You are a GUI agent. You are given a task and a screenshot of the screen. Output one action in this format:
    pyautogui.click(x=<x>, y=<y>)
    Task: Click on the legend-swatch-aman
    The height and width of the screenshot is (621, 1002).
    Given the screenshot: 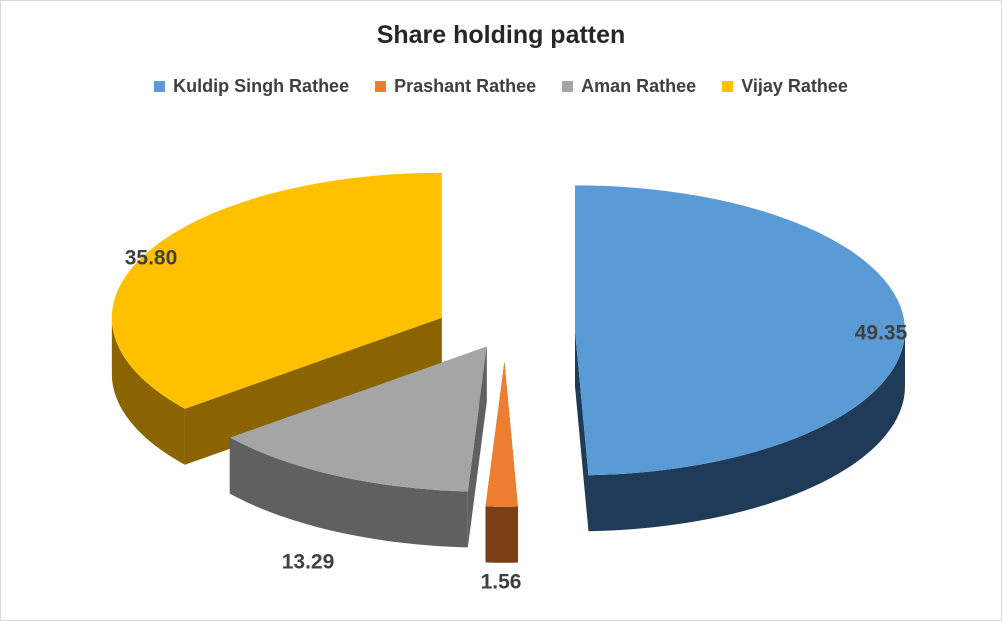 What is the action you would take?
    pyautogui.click(x=568, y=86)
    